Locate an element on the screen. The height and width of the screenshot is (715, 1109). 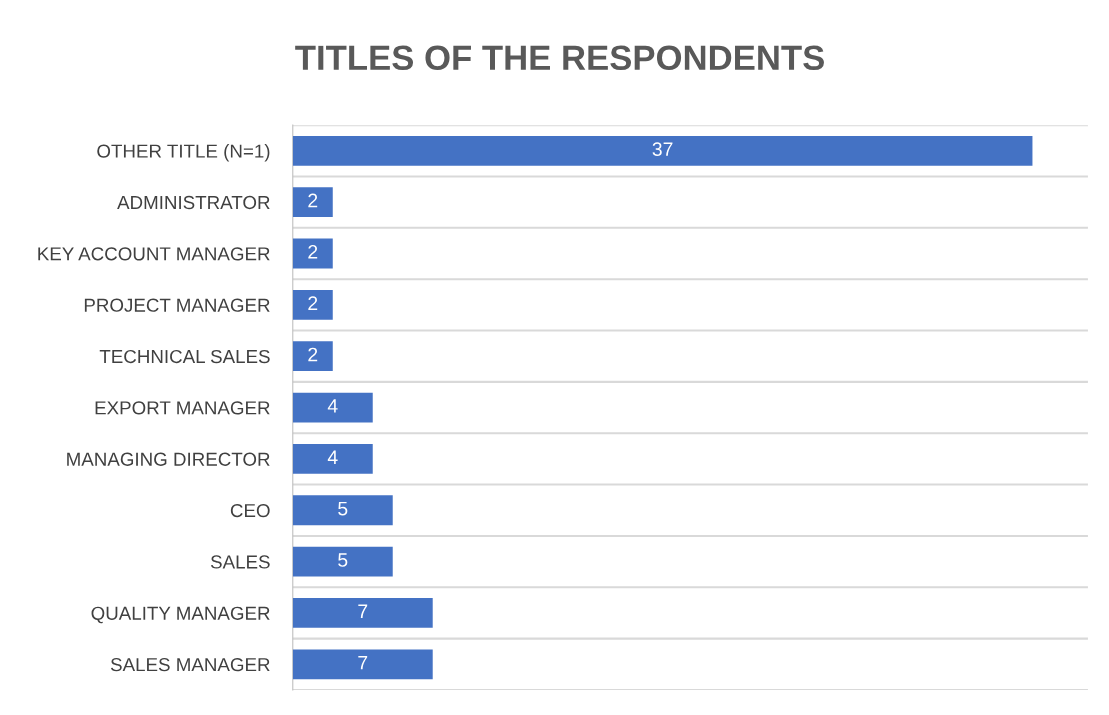
y-tick-label: SALES MANAGER is located at coordinates (190, 665).